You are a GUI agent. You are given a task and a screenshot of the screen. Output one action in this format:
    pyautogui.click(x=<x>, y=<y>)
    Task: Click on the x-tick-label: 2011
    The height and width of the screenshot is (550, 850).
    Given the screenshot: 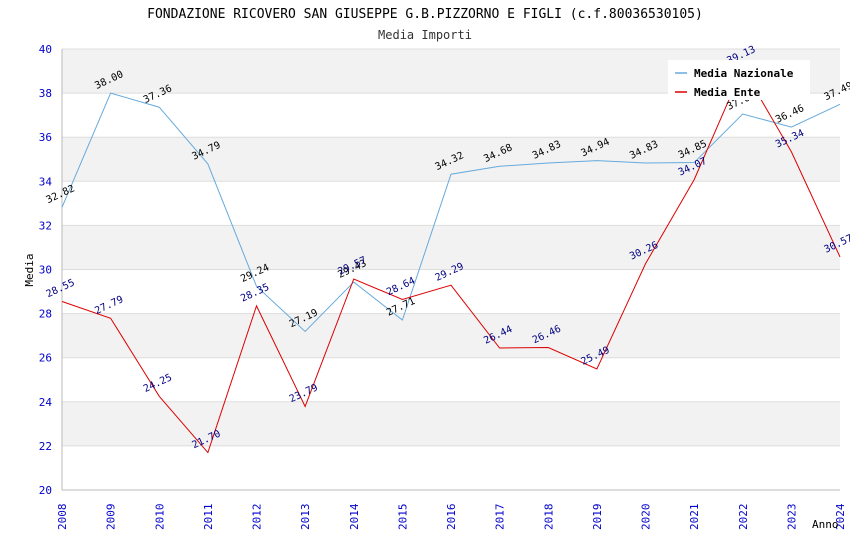 What is the action you would take?
    pyautogui.click(x=208, y=517)
    